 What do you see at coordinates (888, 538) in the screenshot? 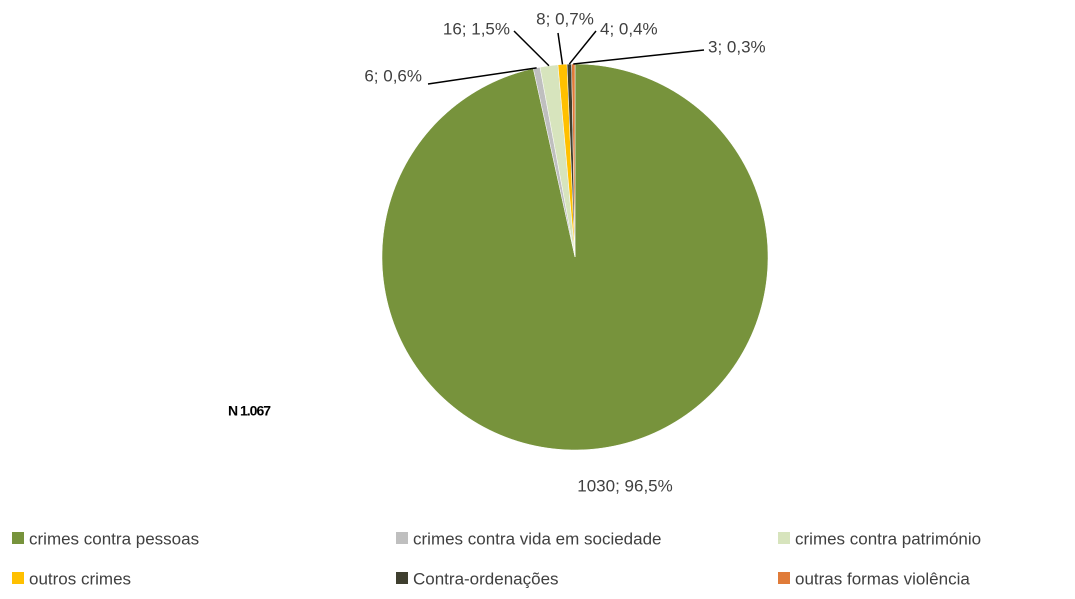
I see `legend-label: crimes contra património` at bounding box center [888, 538].